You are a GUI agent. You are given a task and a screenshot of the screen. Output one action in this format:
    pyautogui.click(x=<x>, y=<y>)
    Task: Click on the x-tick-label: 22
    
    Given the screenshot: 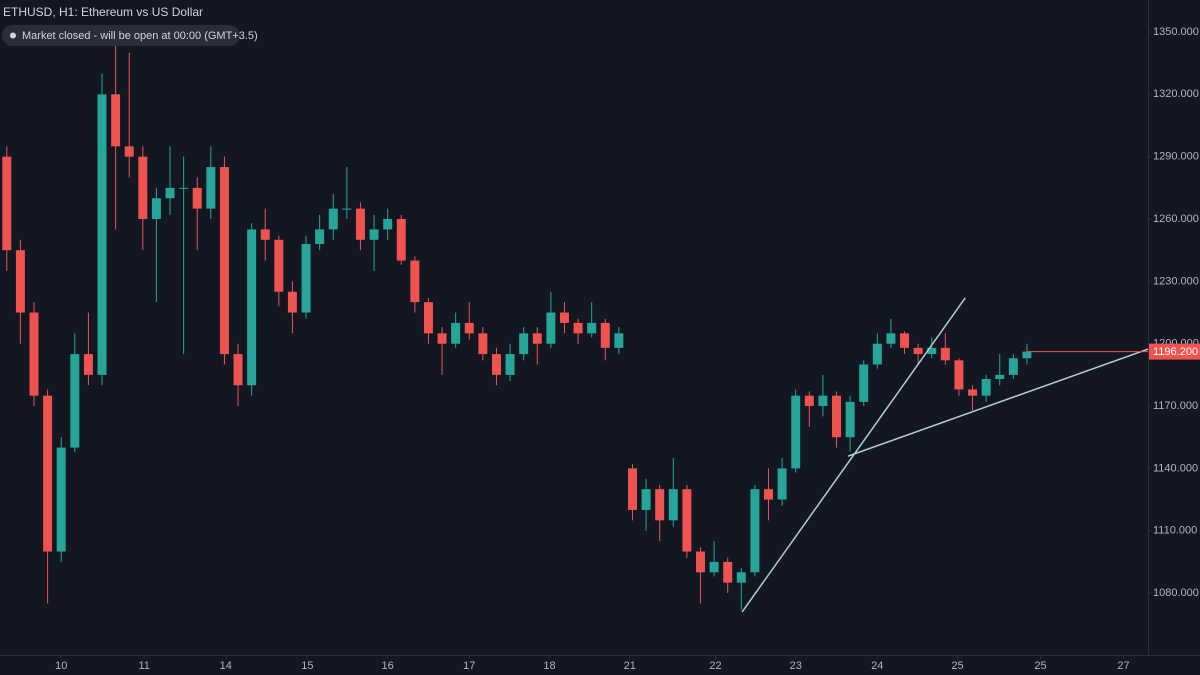 What is the action you would take?
    pyautogui.click(x=715, y=666)
    